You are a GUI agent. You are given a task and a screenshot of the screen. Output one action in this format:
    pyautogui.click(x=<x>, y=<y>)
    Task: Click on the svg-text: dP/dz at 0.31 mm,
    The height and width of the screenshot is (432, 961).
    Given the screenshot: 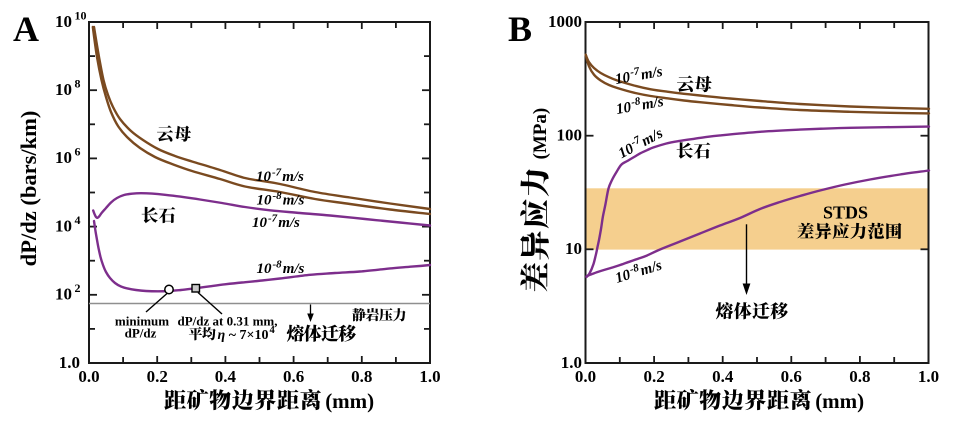 What is the action you would take?
    pyautogui.click(x=227, y=321)
    